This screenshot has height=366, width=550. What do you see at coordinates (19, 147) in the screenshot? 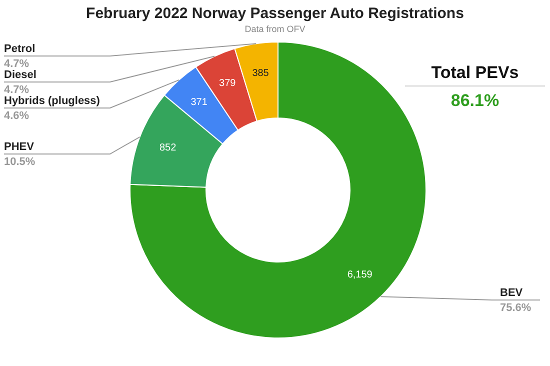
I see `slice-label: PHEV` at bounding box center [19, 147].